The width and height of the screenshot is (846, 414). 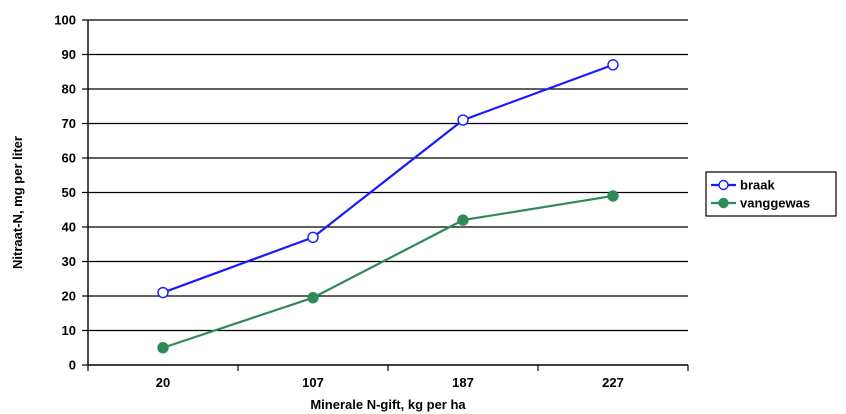 What do you see at coordinates (69, 261) in the screenshot?
I see `y-tick-label: 30` at bounding box center [69, 261].